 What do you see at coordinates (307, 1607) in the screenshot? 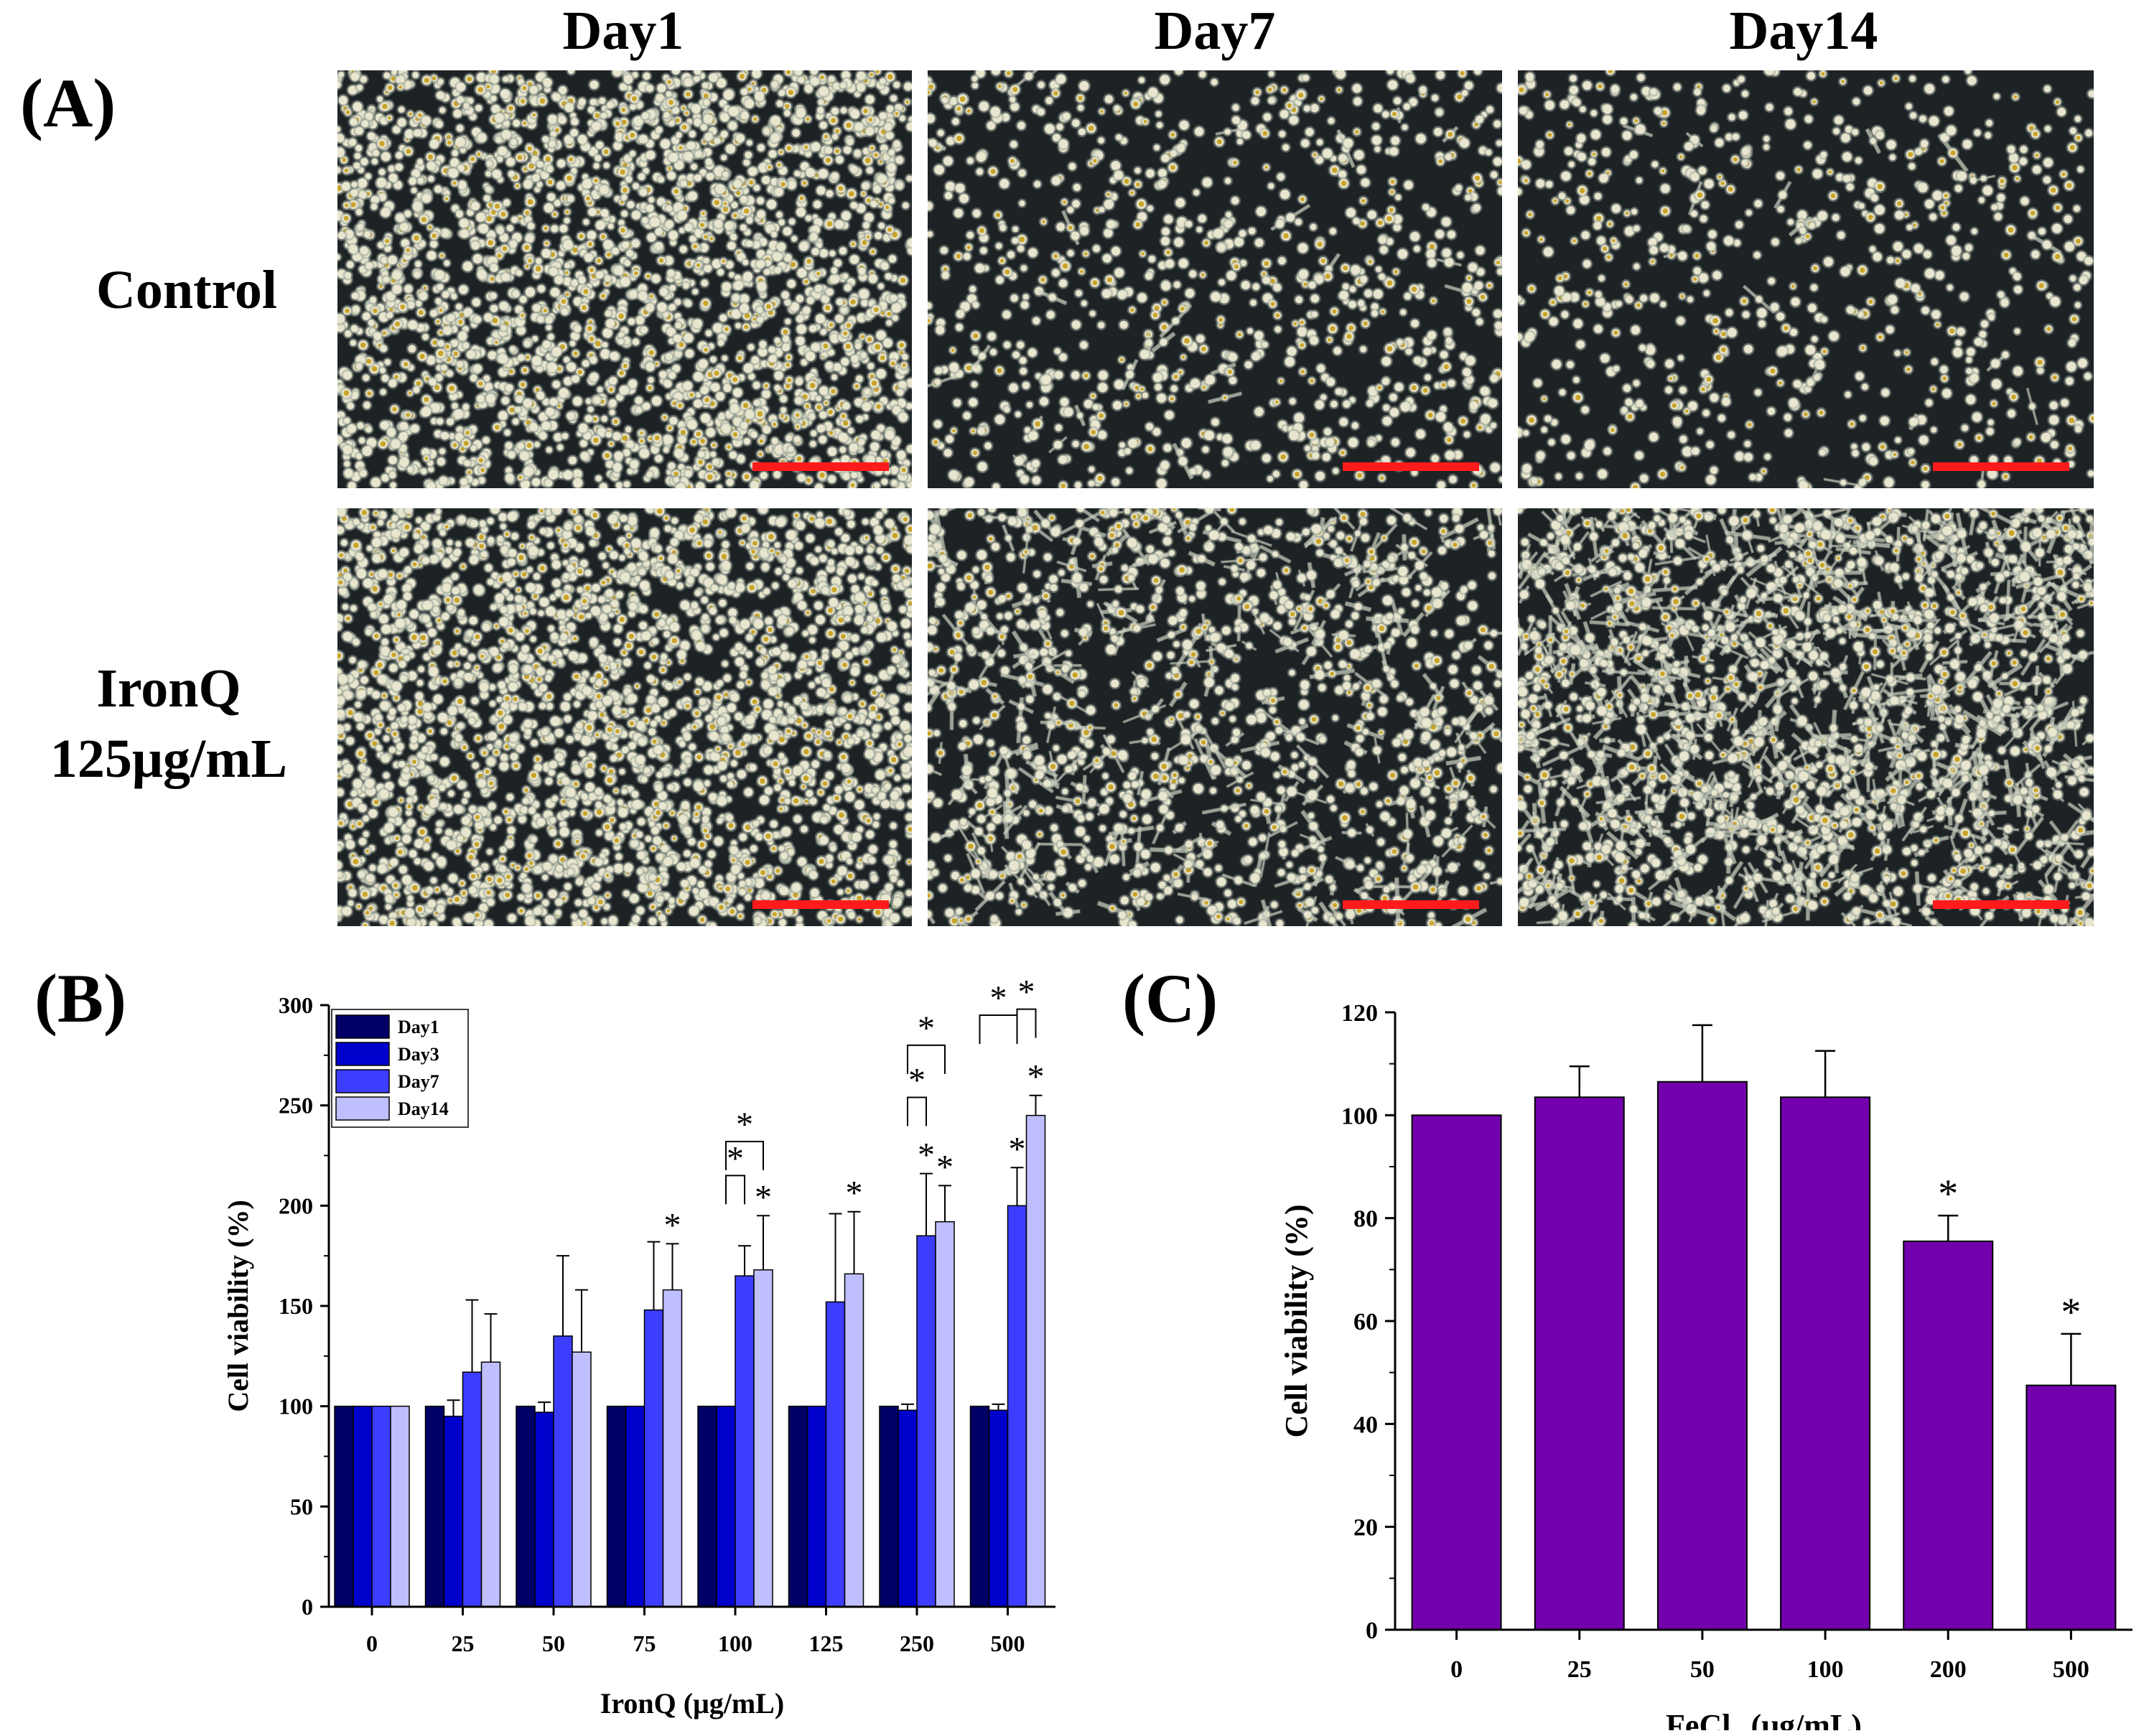
I see `y-tick-label: 0` at bounding box center [307, 1607].